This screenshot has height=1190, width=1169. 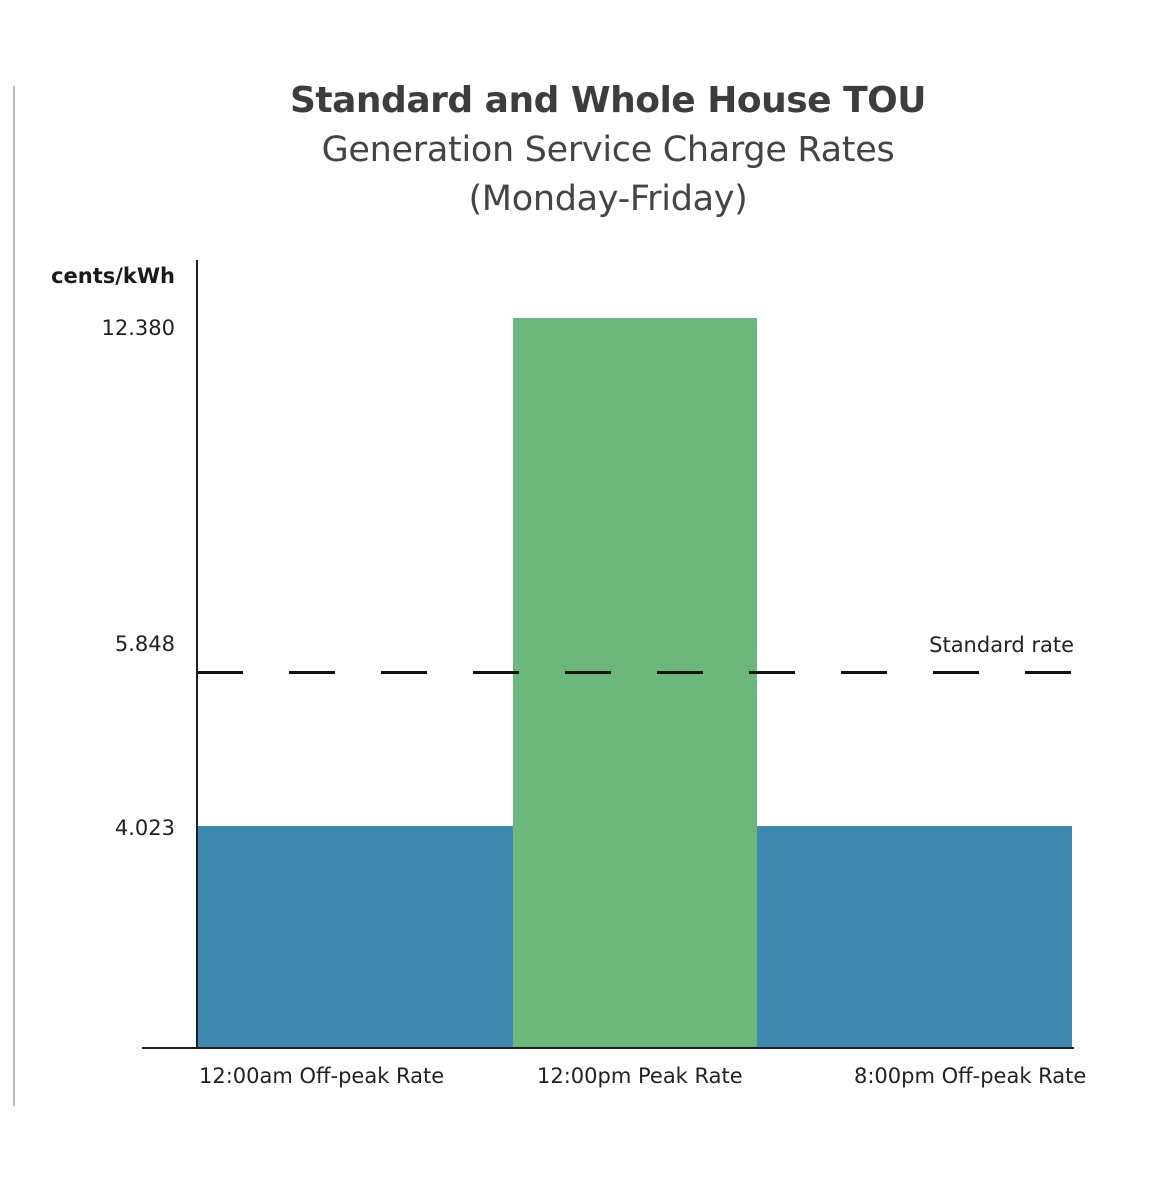 What do you see at coordinates (1001, 645) in the screenshot?
I see `standard-rate-label: Standard rate` at bounding box center [1001, 645].